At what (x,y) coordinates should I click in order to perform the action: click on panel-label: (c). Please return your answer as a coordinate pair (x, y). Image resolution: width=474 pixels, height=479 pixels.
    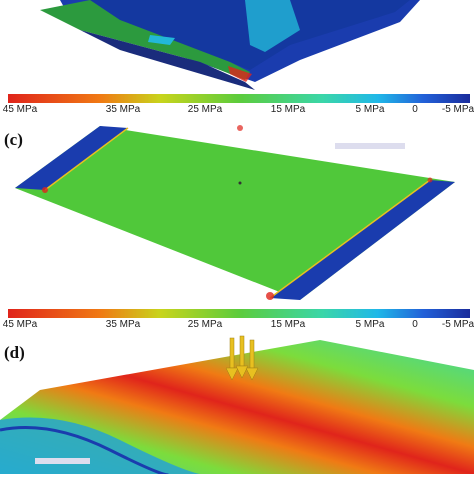
    Looking at the image, I should click on (13, 139).